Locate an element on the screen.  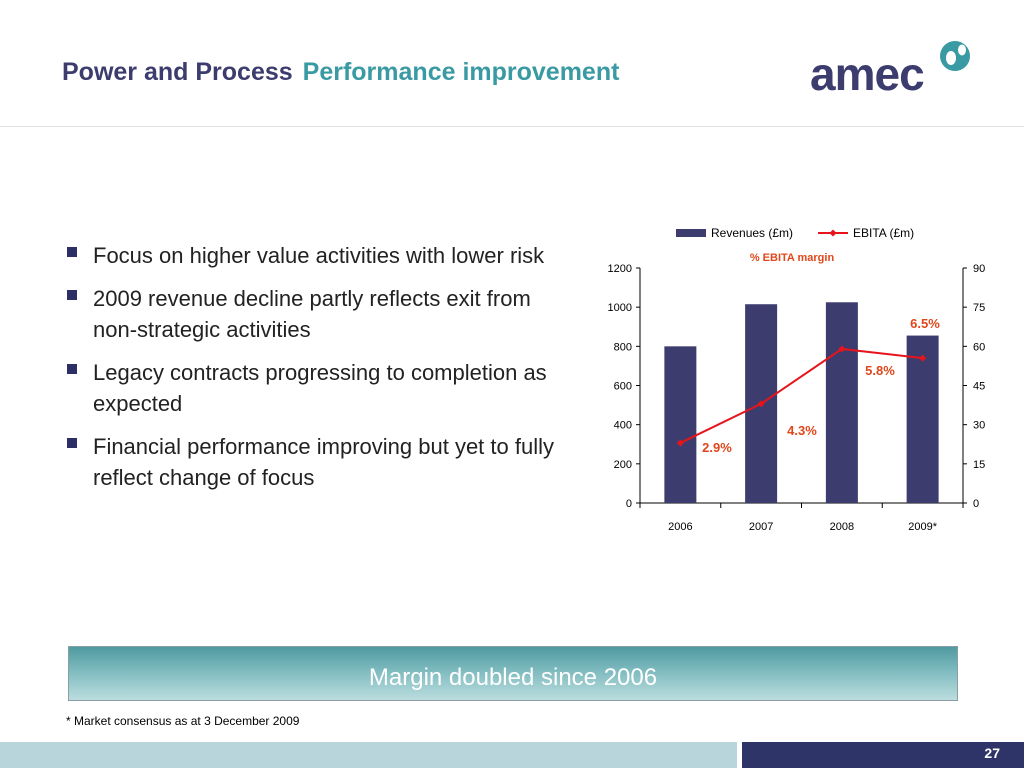
x-tick-label: 2008 is located at coordinates (842, 527).